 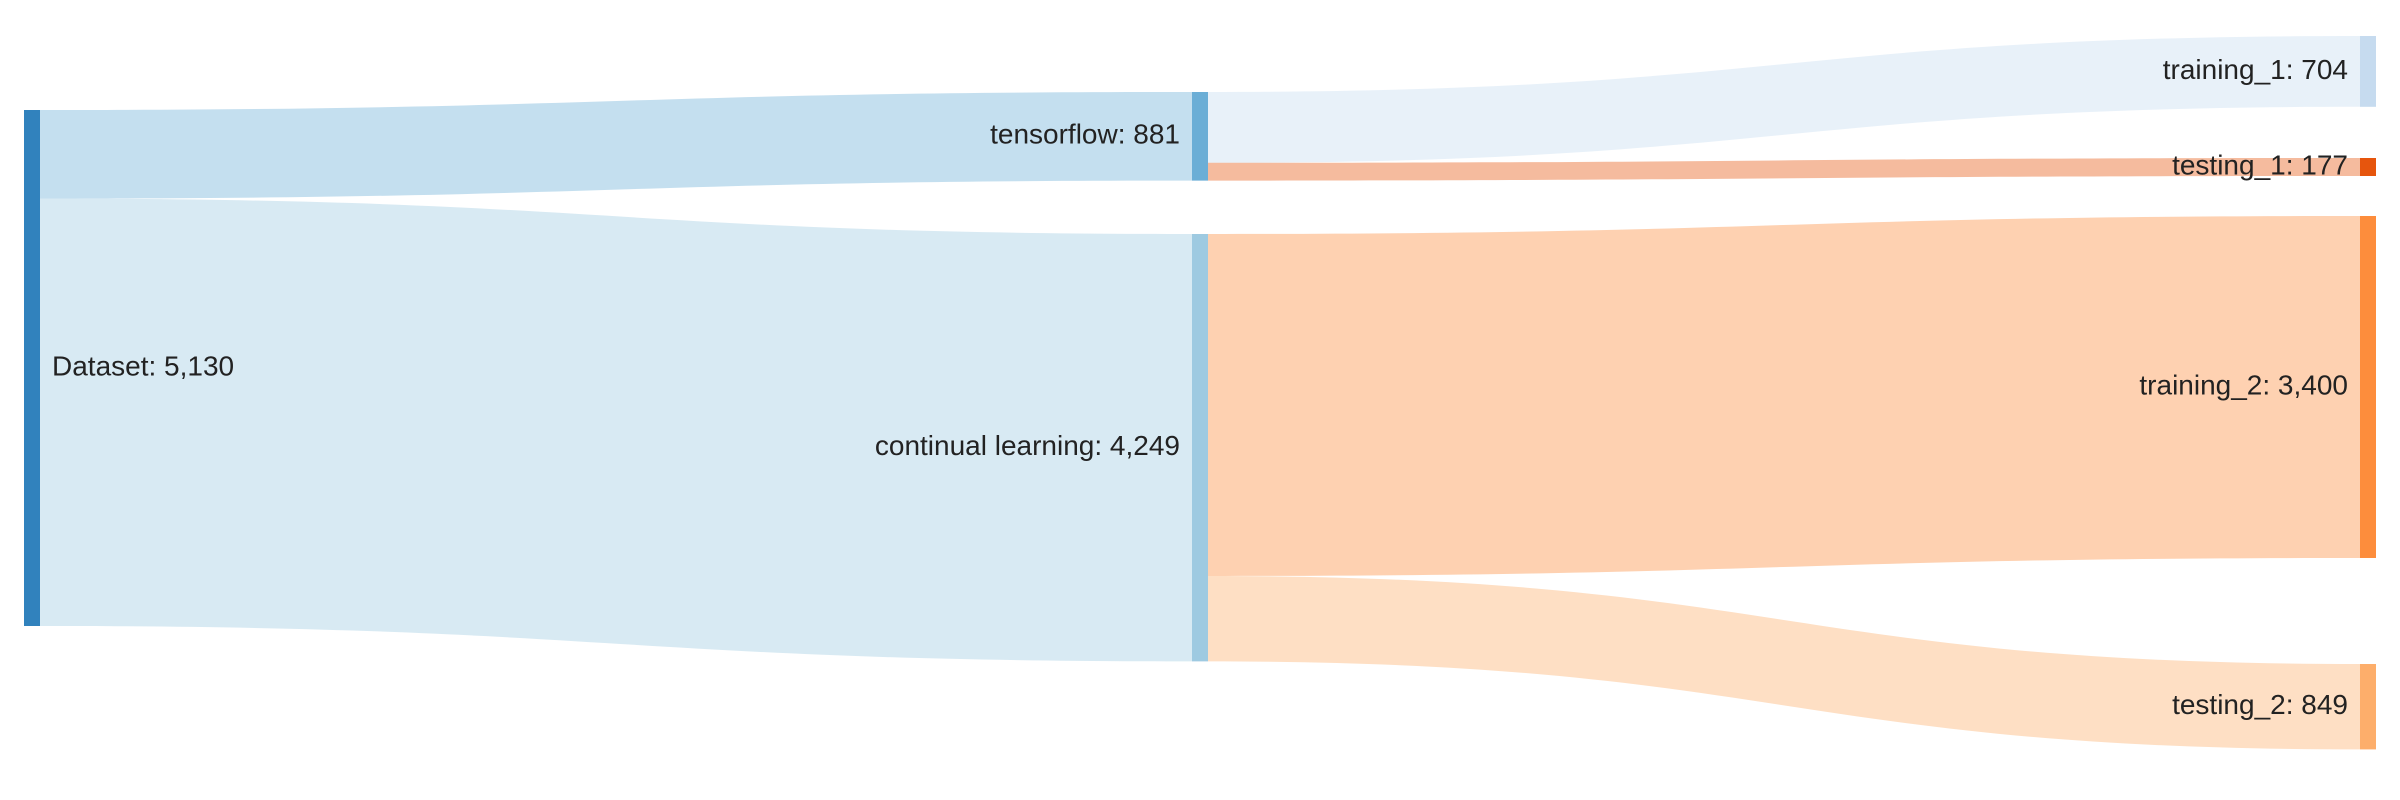 What do you see at coordinates (2243, 384) in the screenshot?
I see `label-training_2: training_2: 3,400` at bounding box center [2243, 384].